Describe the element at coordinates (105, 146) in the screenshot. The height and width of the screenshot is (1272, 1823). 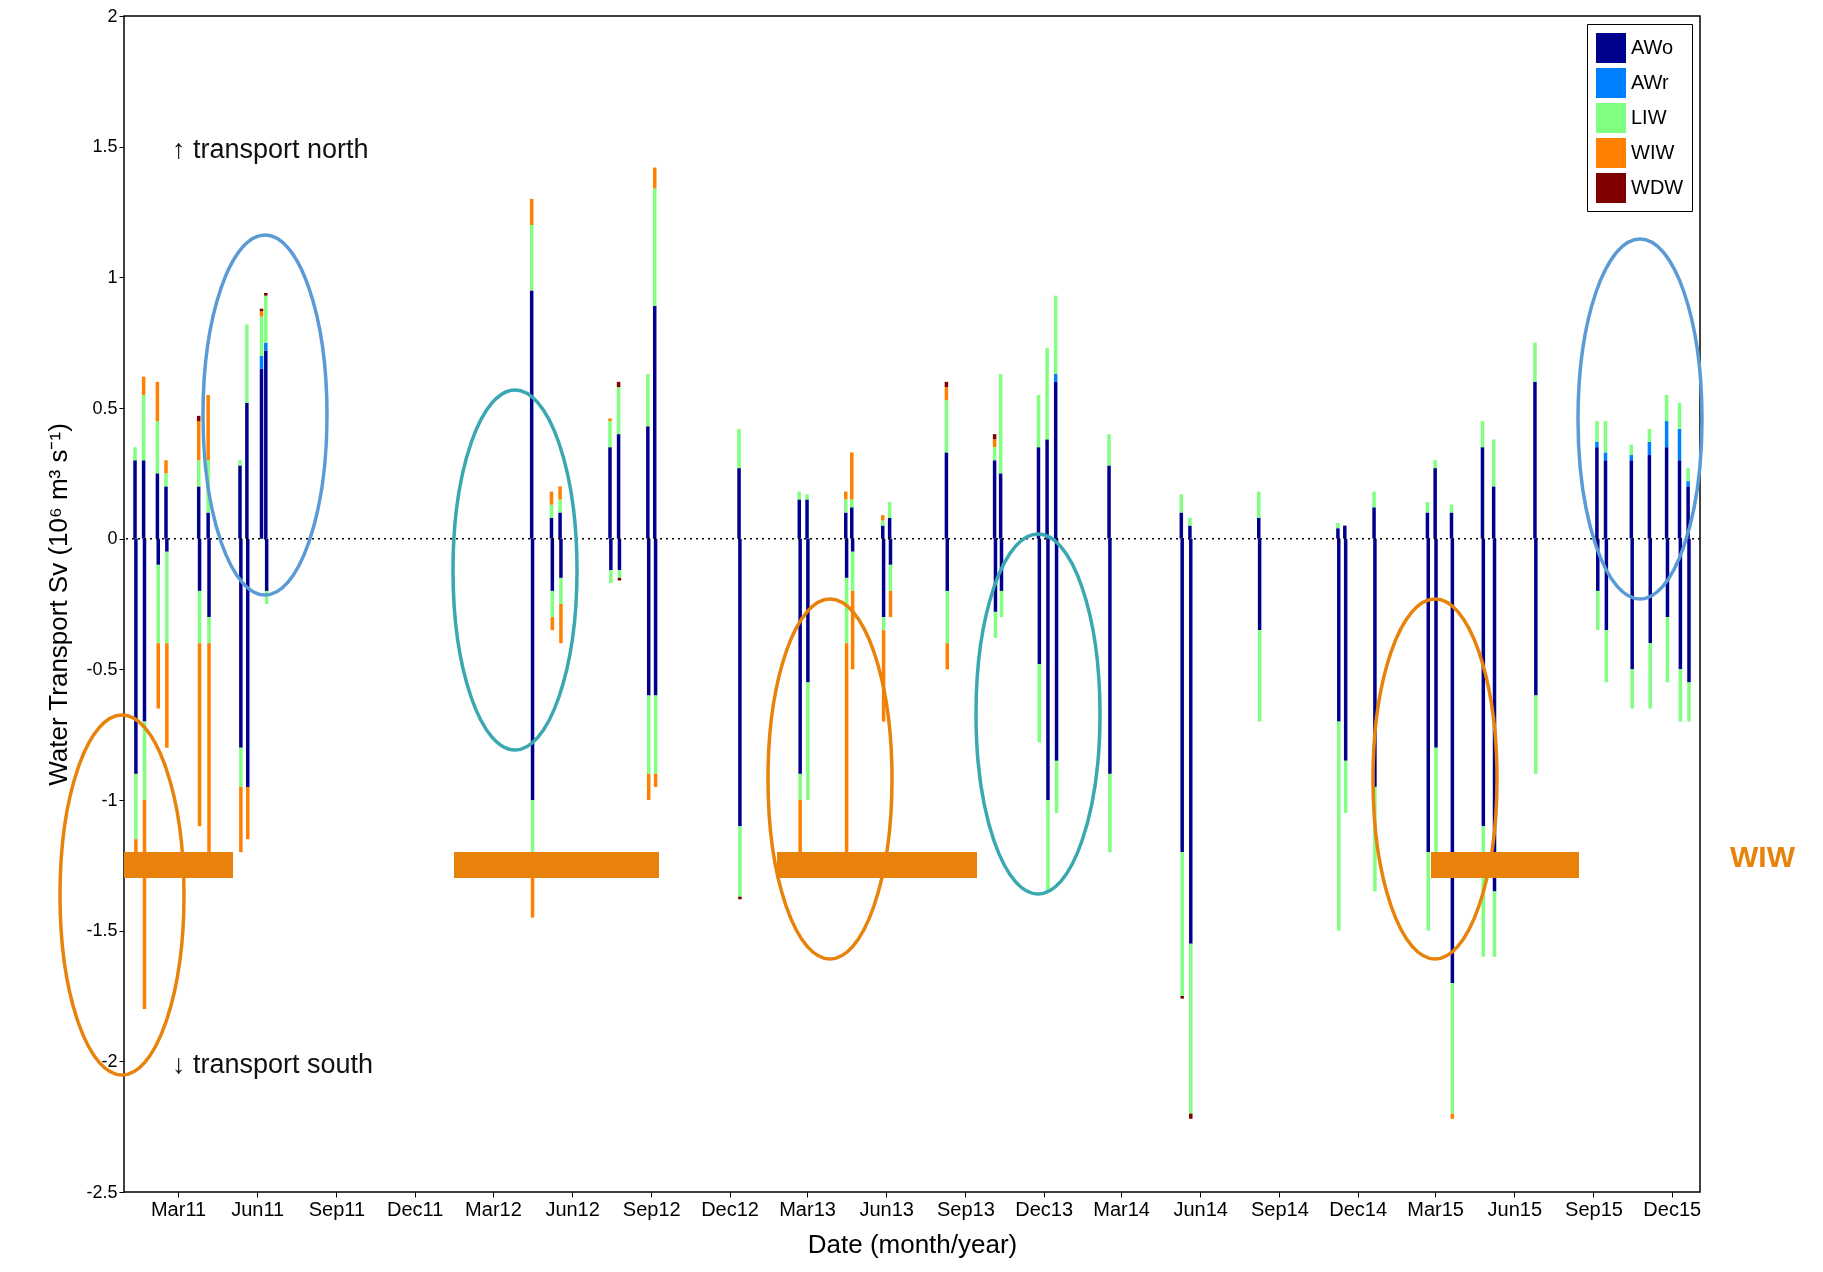
I see `y-tick-label: 1.5` at that location.